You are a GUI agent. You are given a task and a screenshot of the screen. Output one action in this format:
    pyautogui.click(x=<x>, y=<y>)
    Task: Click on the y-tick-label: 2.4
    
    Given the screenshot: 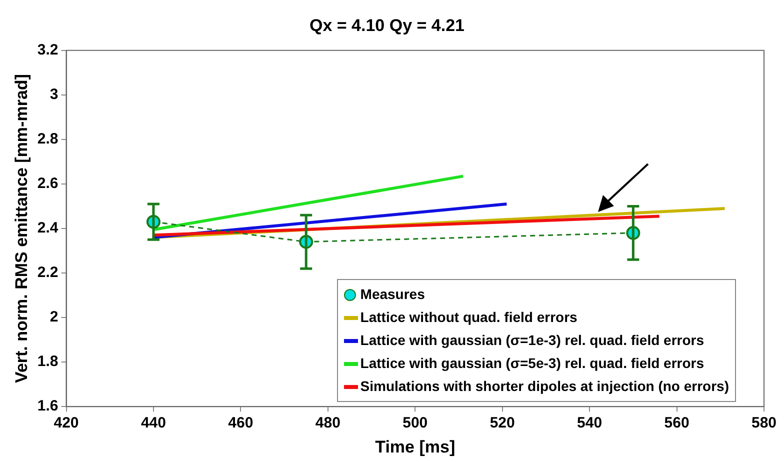 What is the action you would take?
    pyautogui.click(x=48, y=228)
    